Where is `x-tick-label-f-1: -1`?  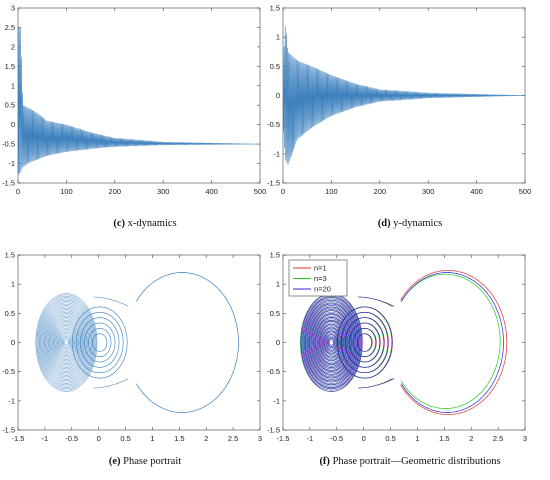
x-tick-label-f-1: -1 is located at coordinates (310, 438).